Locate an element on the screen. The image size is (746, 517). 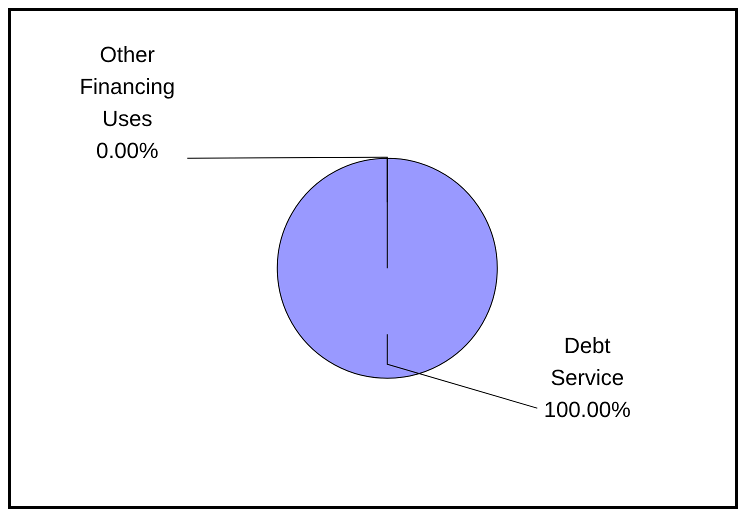
slice-label: Debt Service is located at coordinates (587, 361).